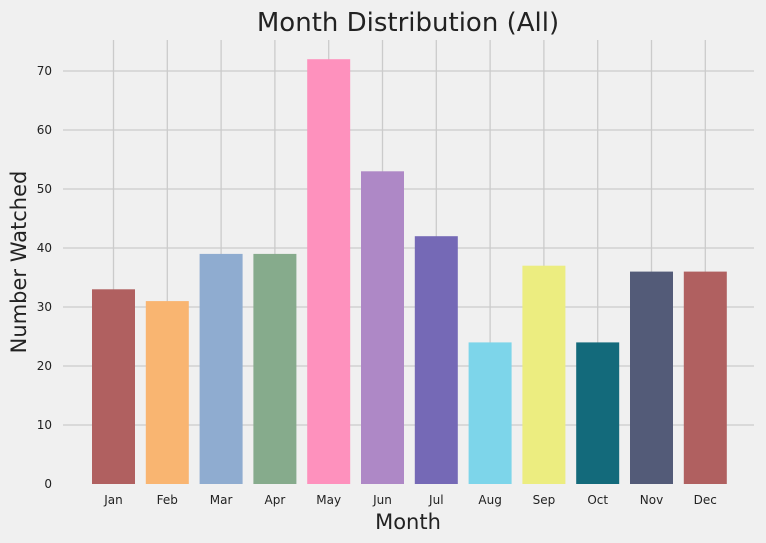 The image size is (766, 543). I want to click on x-tick-label: Feb, so click(167, 500).